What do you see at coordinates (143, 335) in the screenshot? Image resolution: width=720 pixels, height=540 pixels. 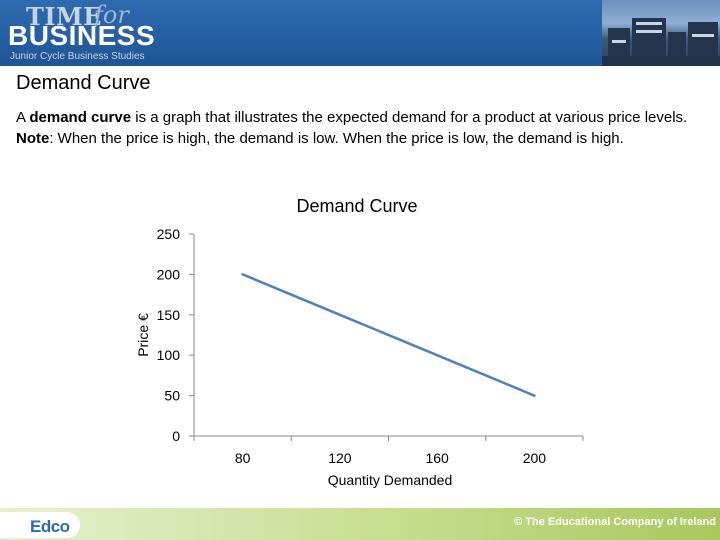 I see `y-axis-label: Price €` at bounding box center [143, 335].